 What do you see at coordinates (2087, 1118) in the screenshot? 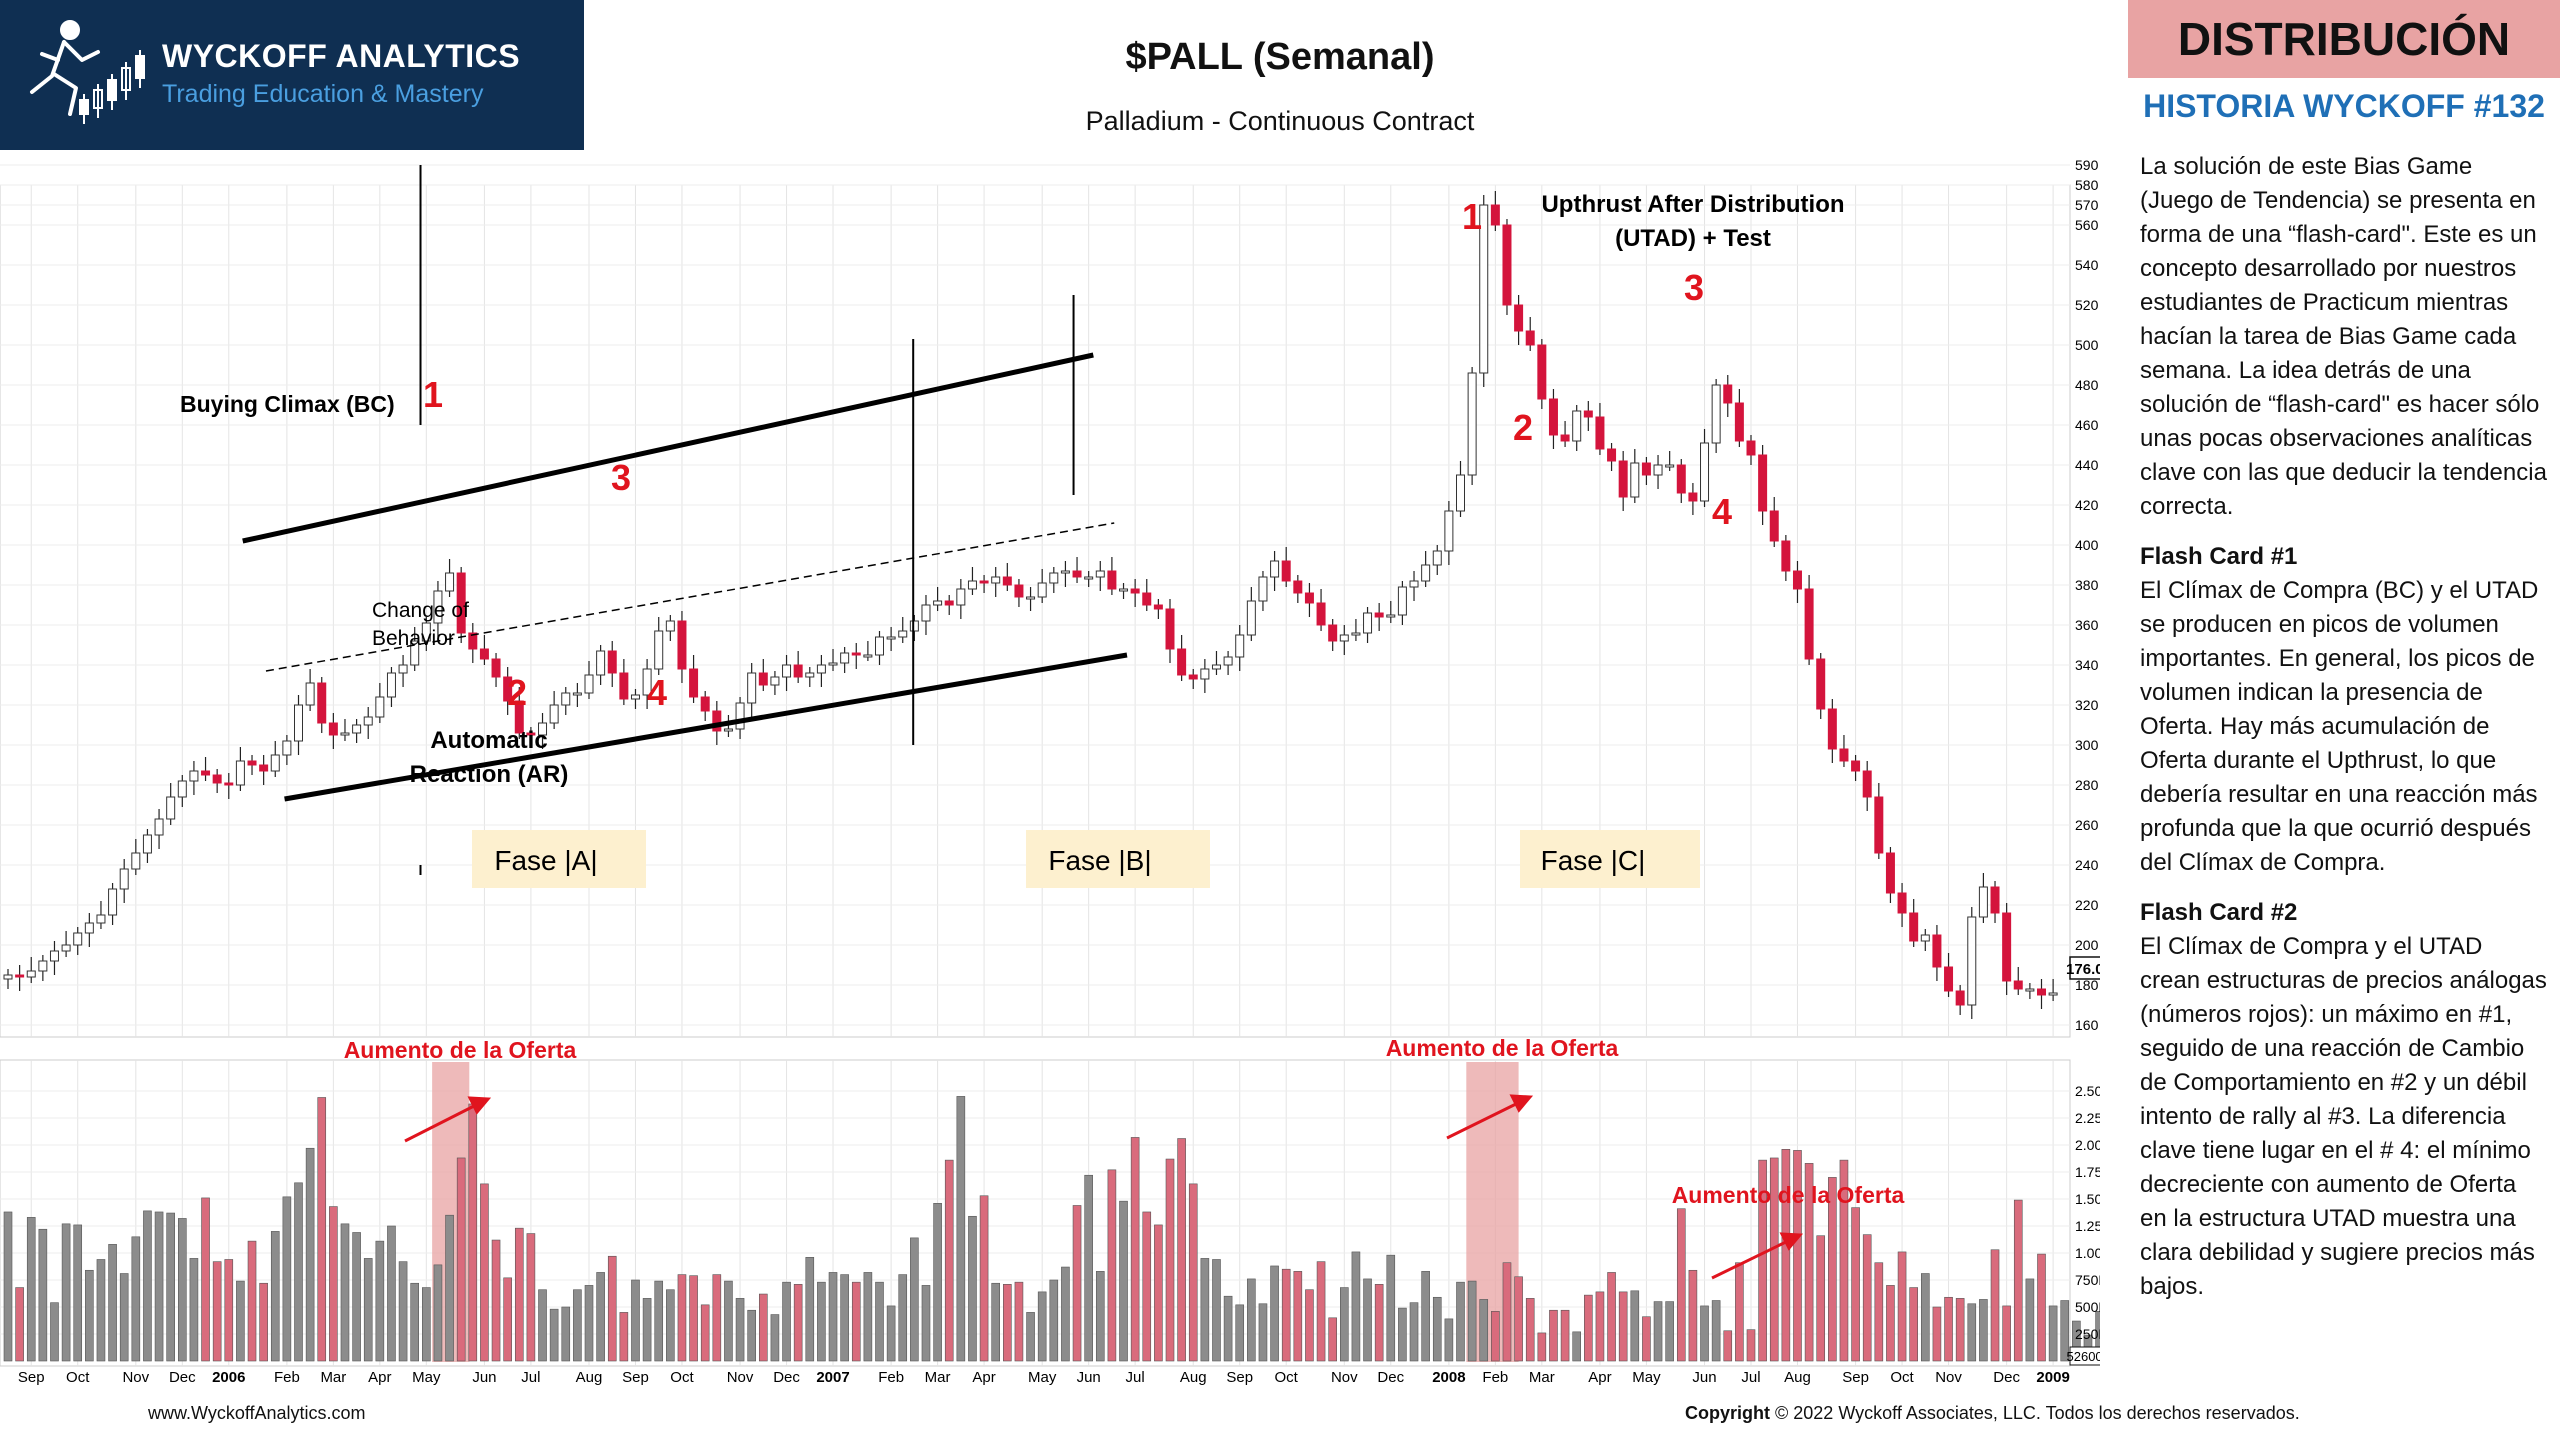
I see `volume-tick-label: 2.25M` at bounding box center [2087, 1118].